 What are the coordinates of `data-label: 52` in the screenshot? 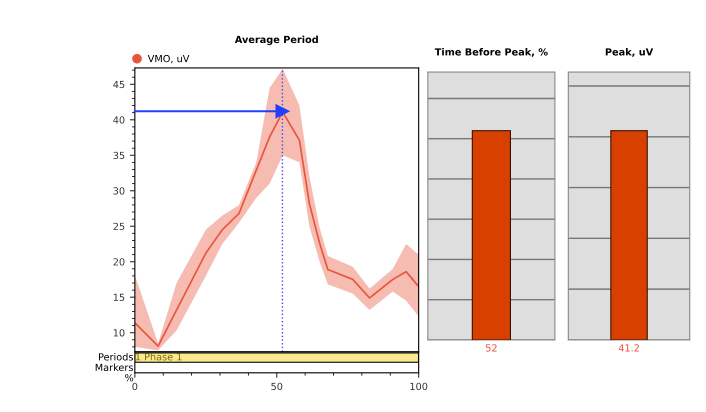 It's located at (491, 348).